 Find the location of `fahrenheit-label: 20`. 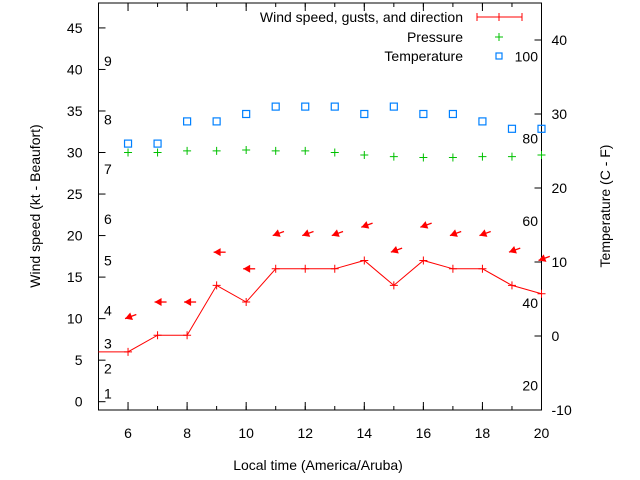

fahrenheit-label: 20 is located at coordinates (530, 385).